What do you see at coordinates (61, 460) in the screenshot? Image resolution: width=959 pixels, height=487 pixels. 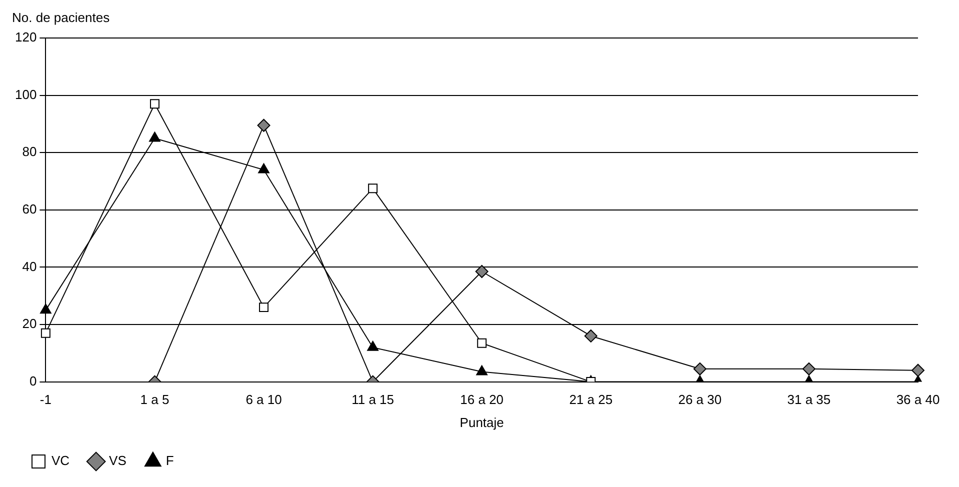 I see `legend-label: VC` at bounding box center [61, 460].